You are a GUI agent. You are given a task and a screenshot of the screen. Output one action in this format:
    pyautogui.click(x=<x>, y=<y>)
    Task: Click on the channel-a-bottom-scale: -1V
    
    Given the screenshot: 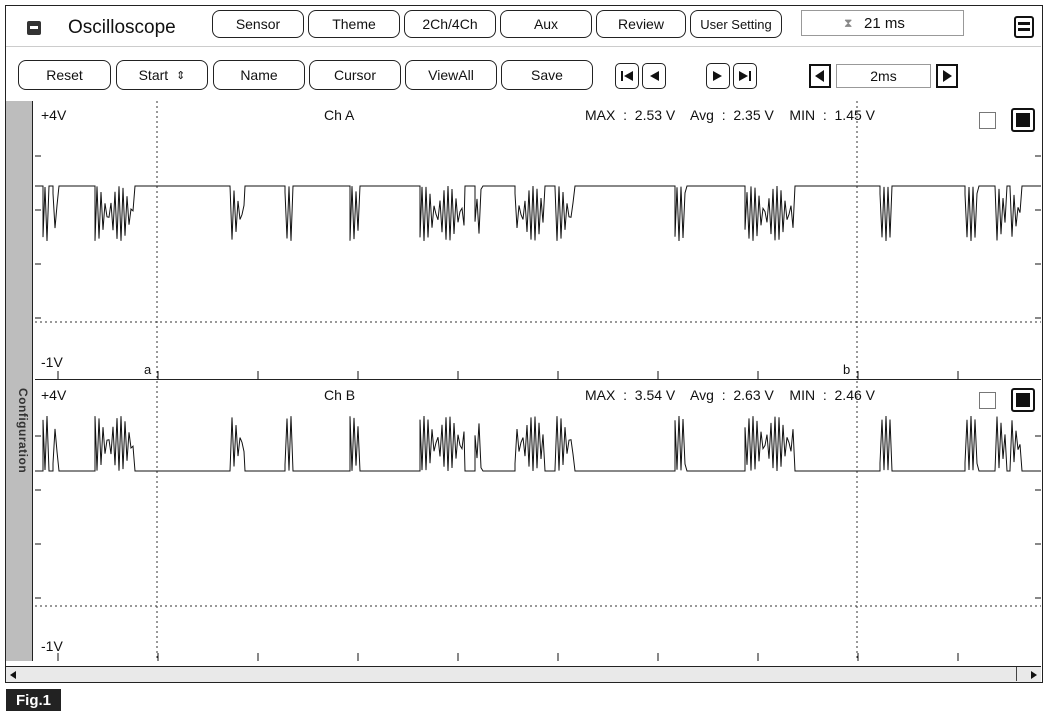 What is the action you would take?
    pyautogui.click(x=52, y=362)
    